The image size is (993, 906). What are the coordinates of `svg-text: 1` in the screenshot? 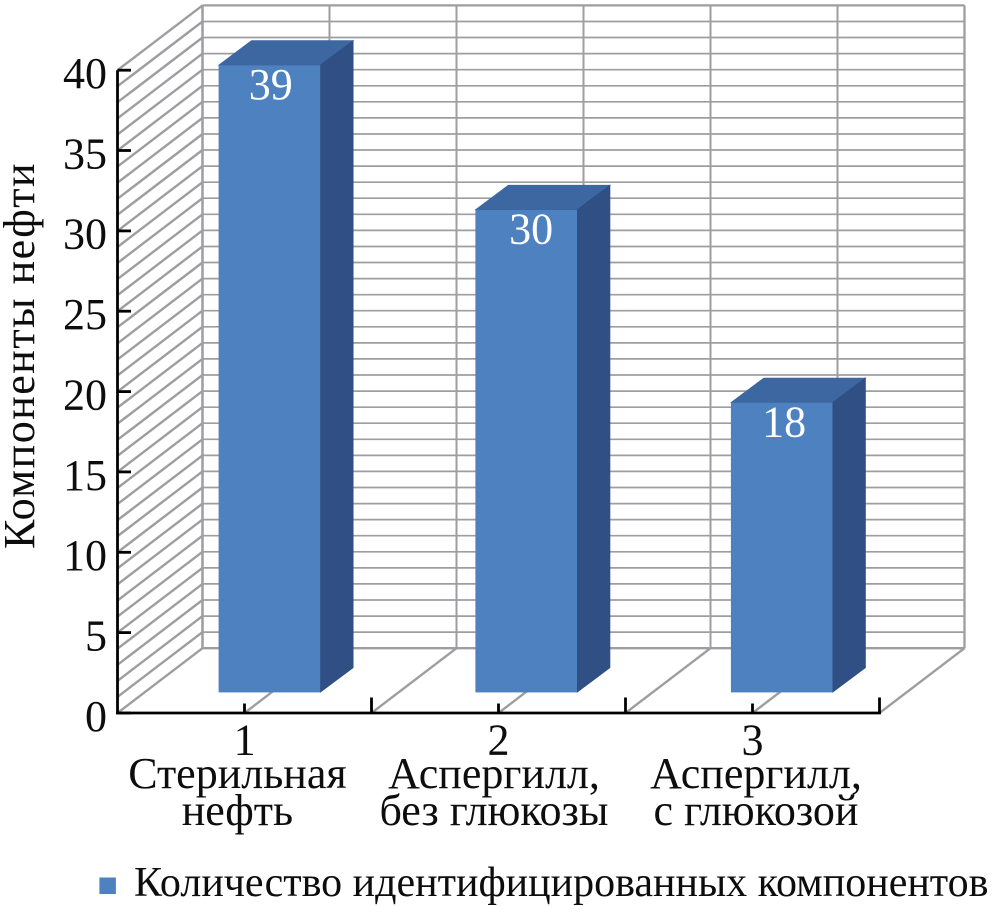 It's located at (245, 740).